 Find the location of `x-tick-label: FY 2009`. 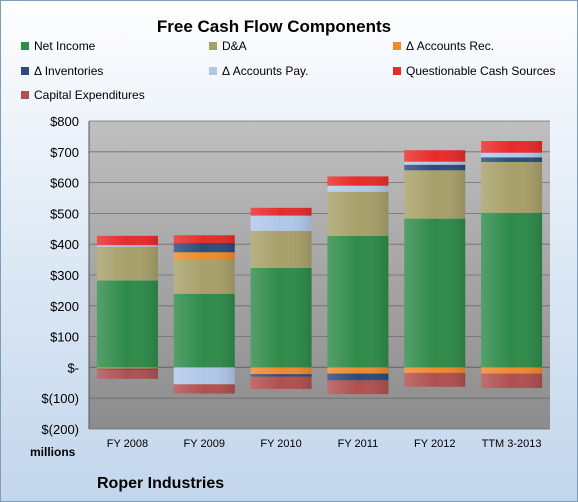

x-tick-label: FY 2009 is located at coordinates (204, 444).